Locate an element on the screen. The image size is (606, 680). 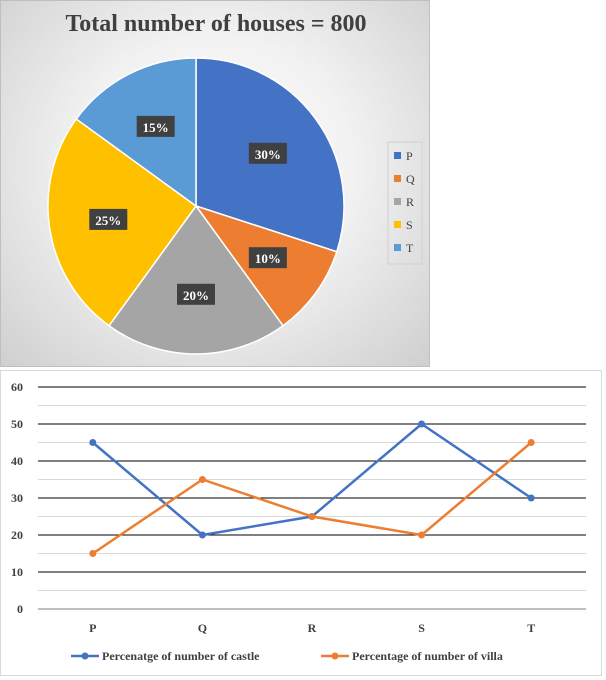
data-point-s1-s is located at coordinates (422, 424).